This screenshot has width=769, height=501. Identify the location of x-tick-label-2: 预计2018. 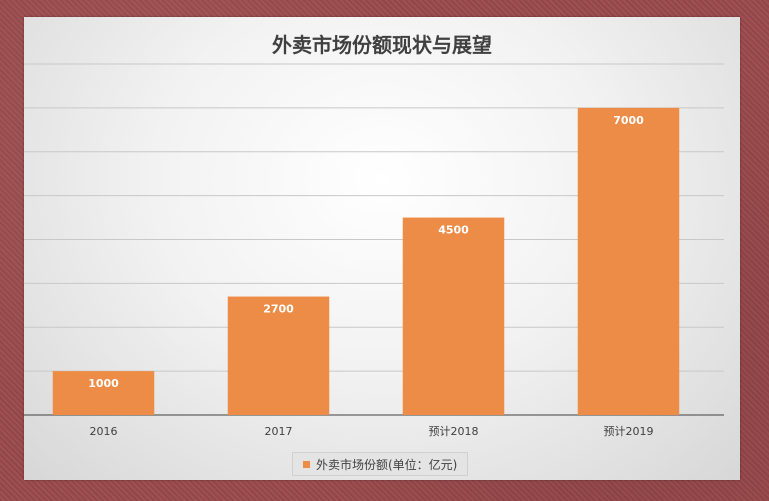
(454, 431).